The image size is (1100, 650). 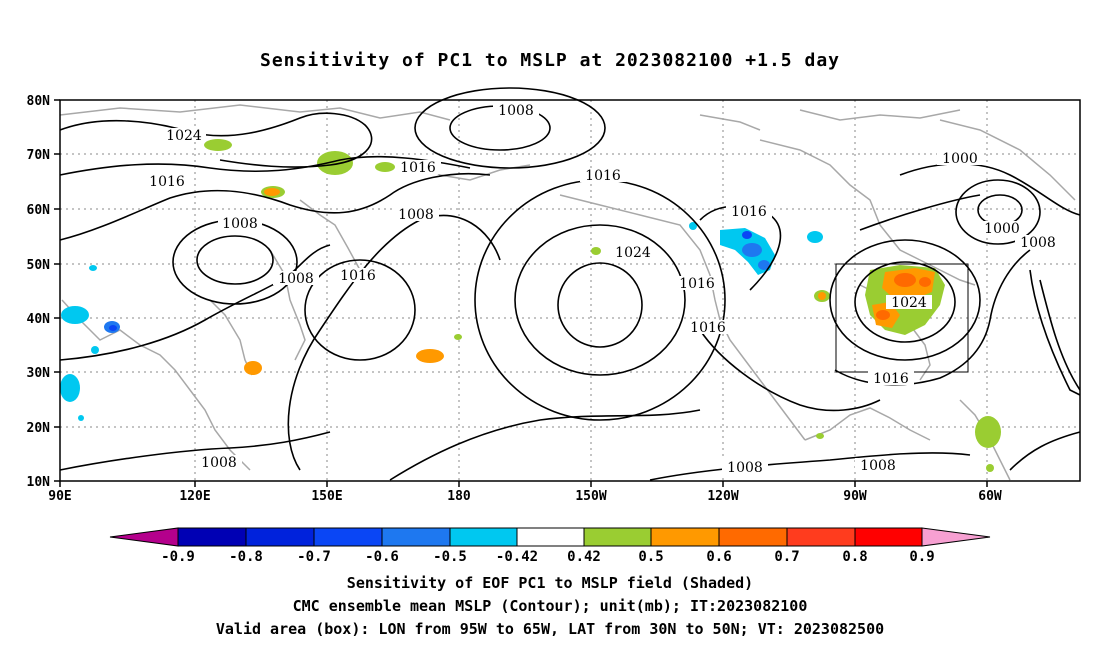 I want to click on lon-tick-label: 120W, so click(x=722, y=496).